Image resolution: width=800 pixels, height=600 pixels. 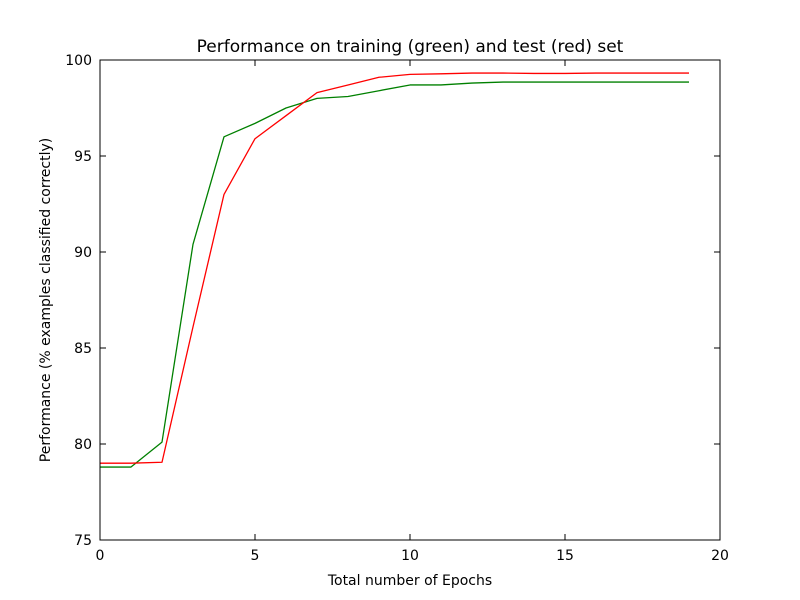 What do you see at coordinates (410, 556) in the screenshot?
I see `x-tick-label: 10` at bounding box center [410, 556].